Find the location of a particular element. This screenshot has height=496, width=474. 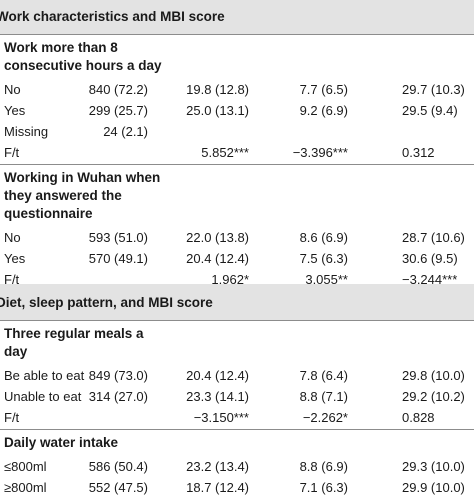

row-label: Unable to eat is located at coordinates (43, 396).